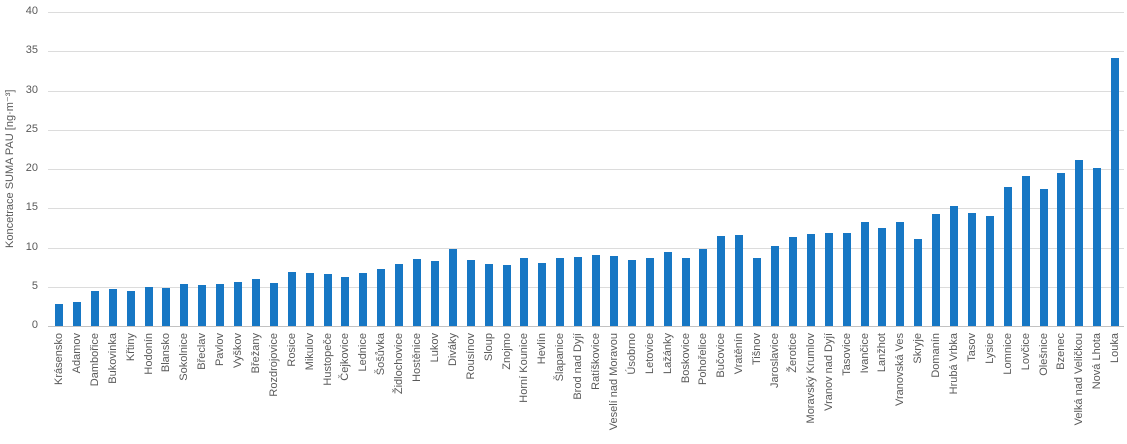  Describe the element at coordinates (1043, 354) in the screenshot. I see `x-category-label-text: Olešnice` at that location.